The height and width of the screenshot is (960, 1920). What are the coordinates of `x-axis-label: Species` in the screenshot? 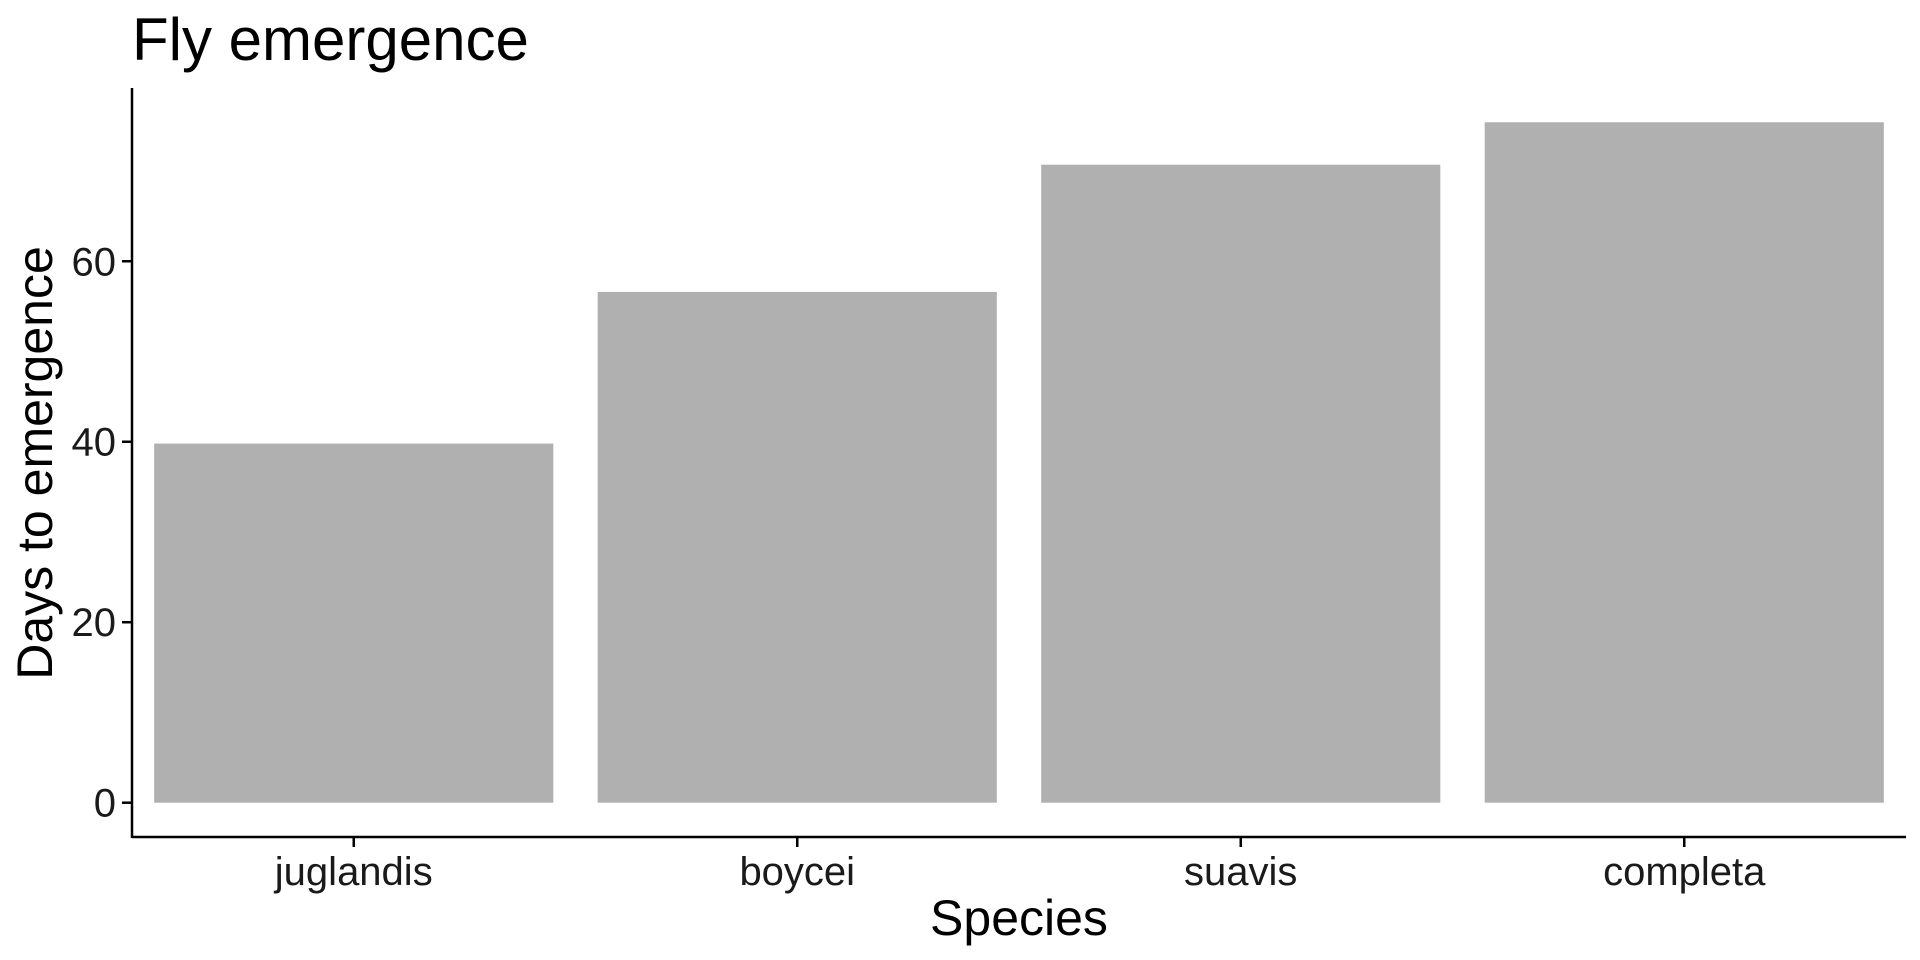 It's located at (1019, 918).